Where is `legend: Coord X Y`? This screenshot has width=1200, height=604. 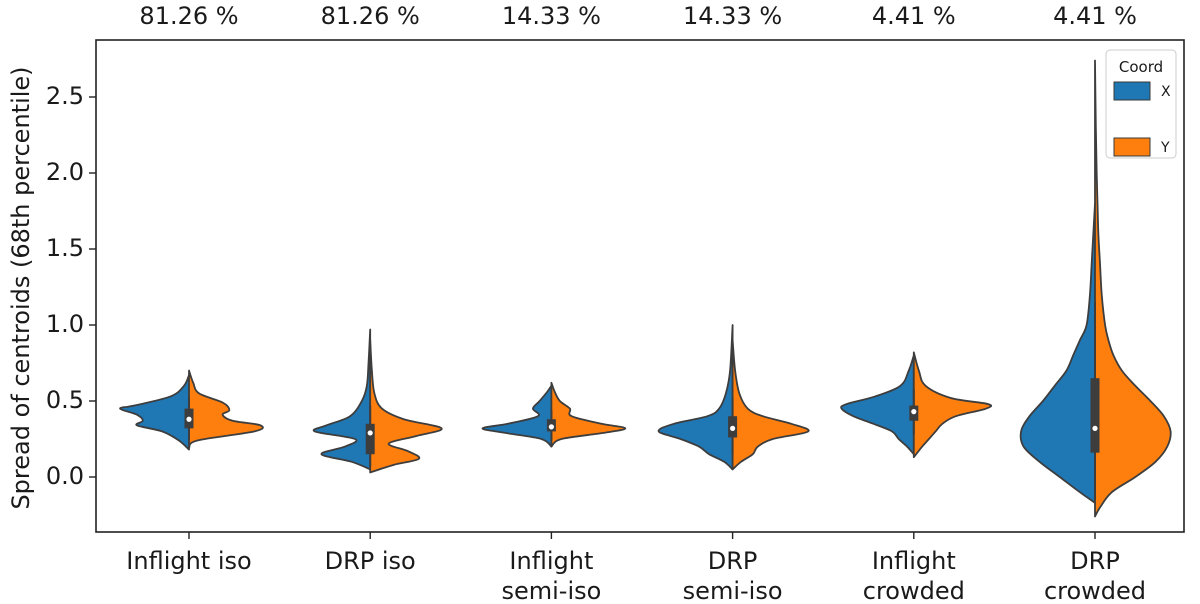
legend: Coord X Y is located at coordinates (1141, 104).